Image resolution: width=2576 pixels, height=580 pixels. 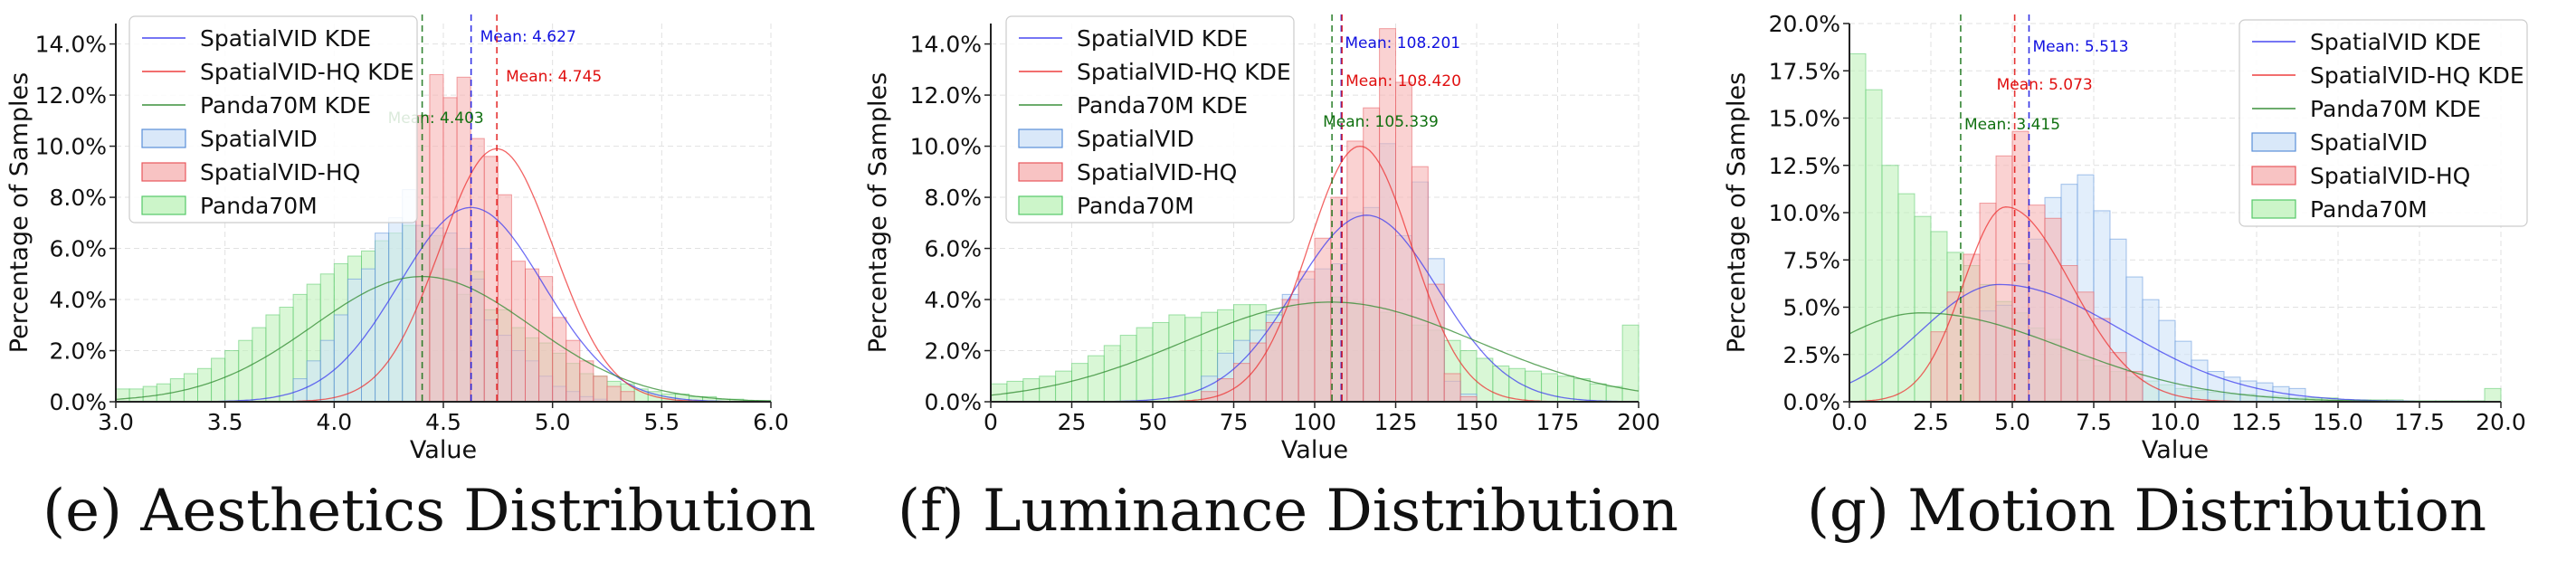 What do you see at coordinates (953, 300) in the screenshot?
I see `y-tick-label: 4.0%` at bounding box center [953, 300].